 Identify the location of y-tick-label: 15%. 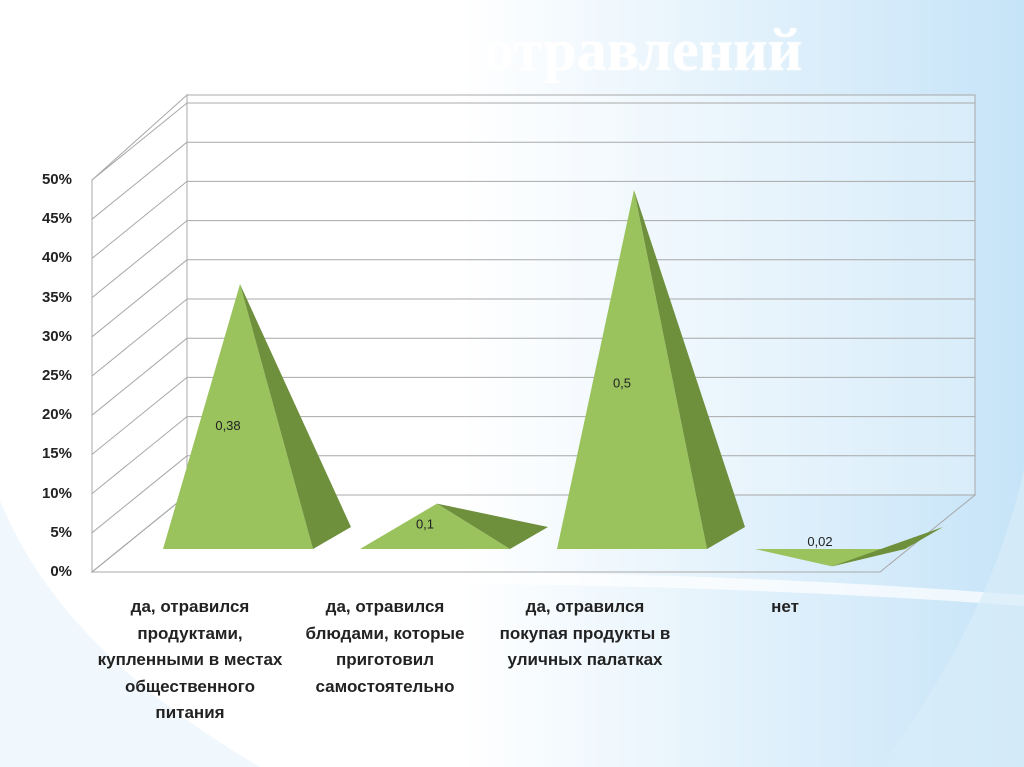
(56, 454).